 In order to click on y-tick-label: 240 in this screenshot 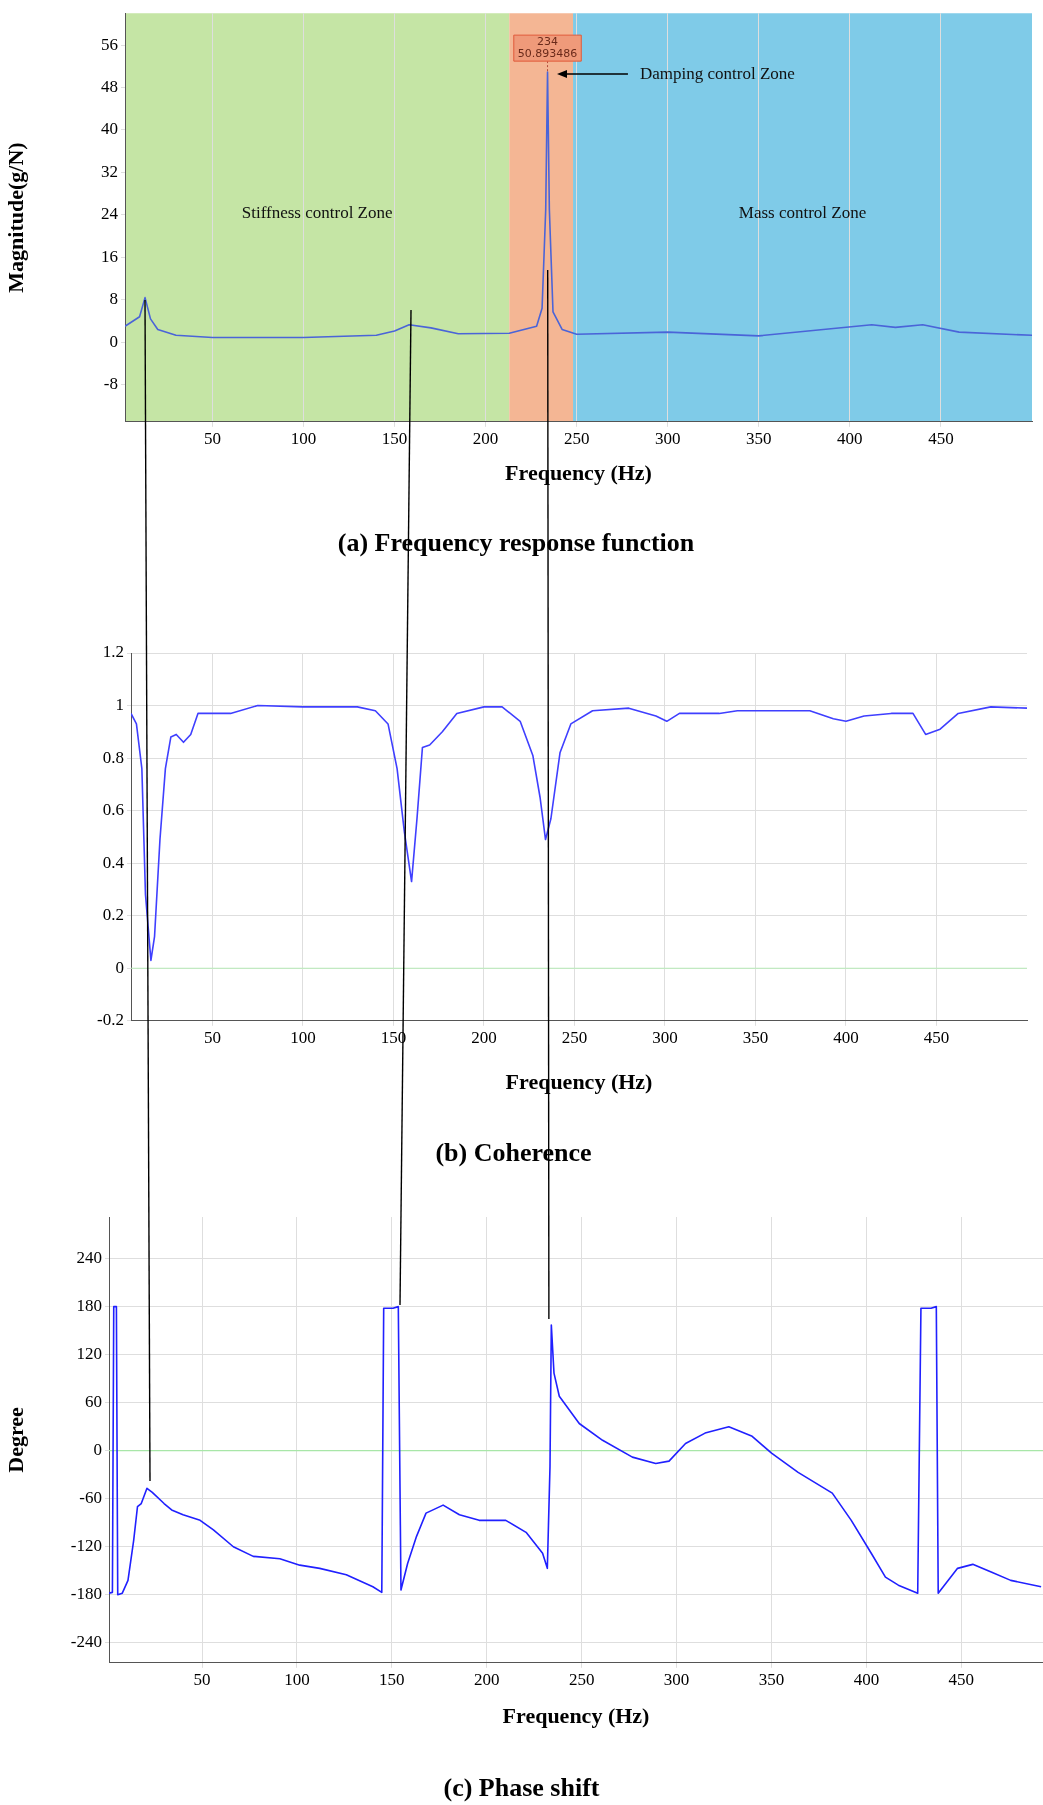, I will do `click(89, 1258)`.